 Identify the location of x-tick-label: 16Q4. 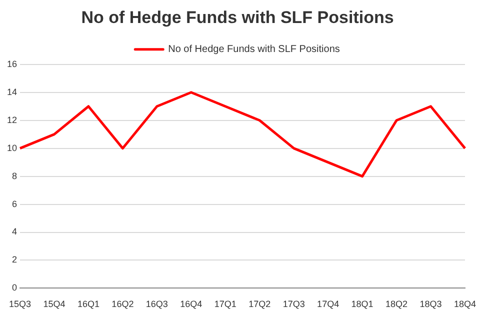
(191, 304).